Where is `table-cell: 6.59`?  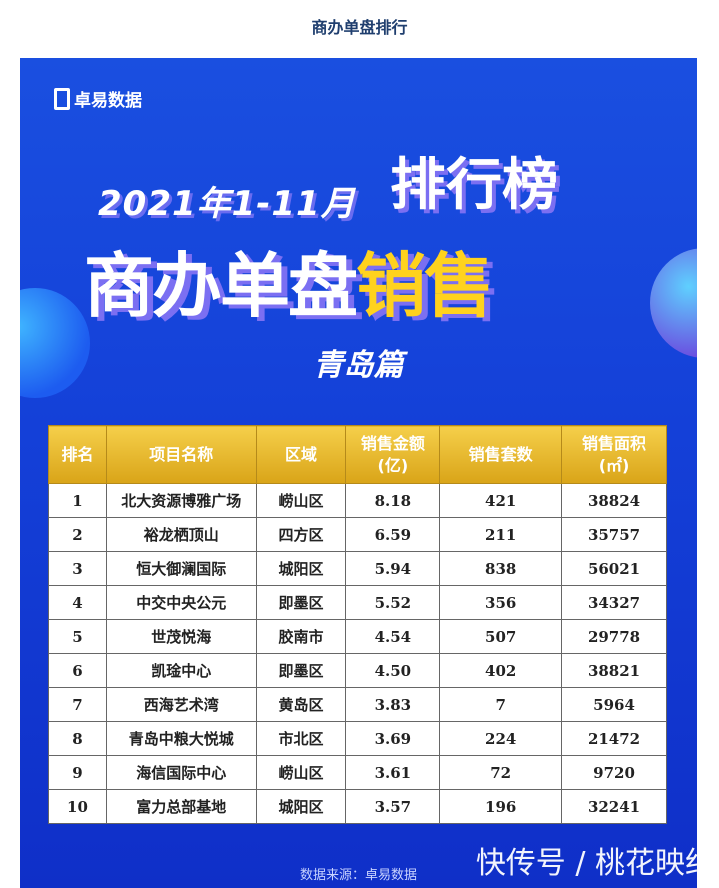 table-cell: 6.59 is located at coordinates (393, 534).